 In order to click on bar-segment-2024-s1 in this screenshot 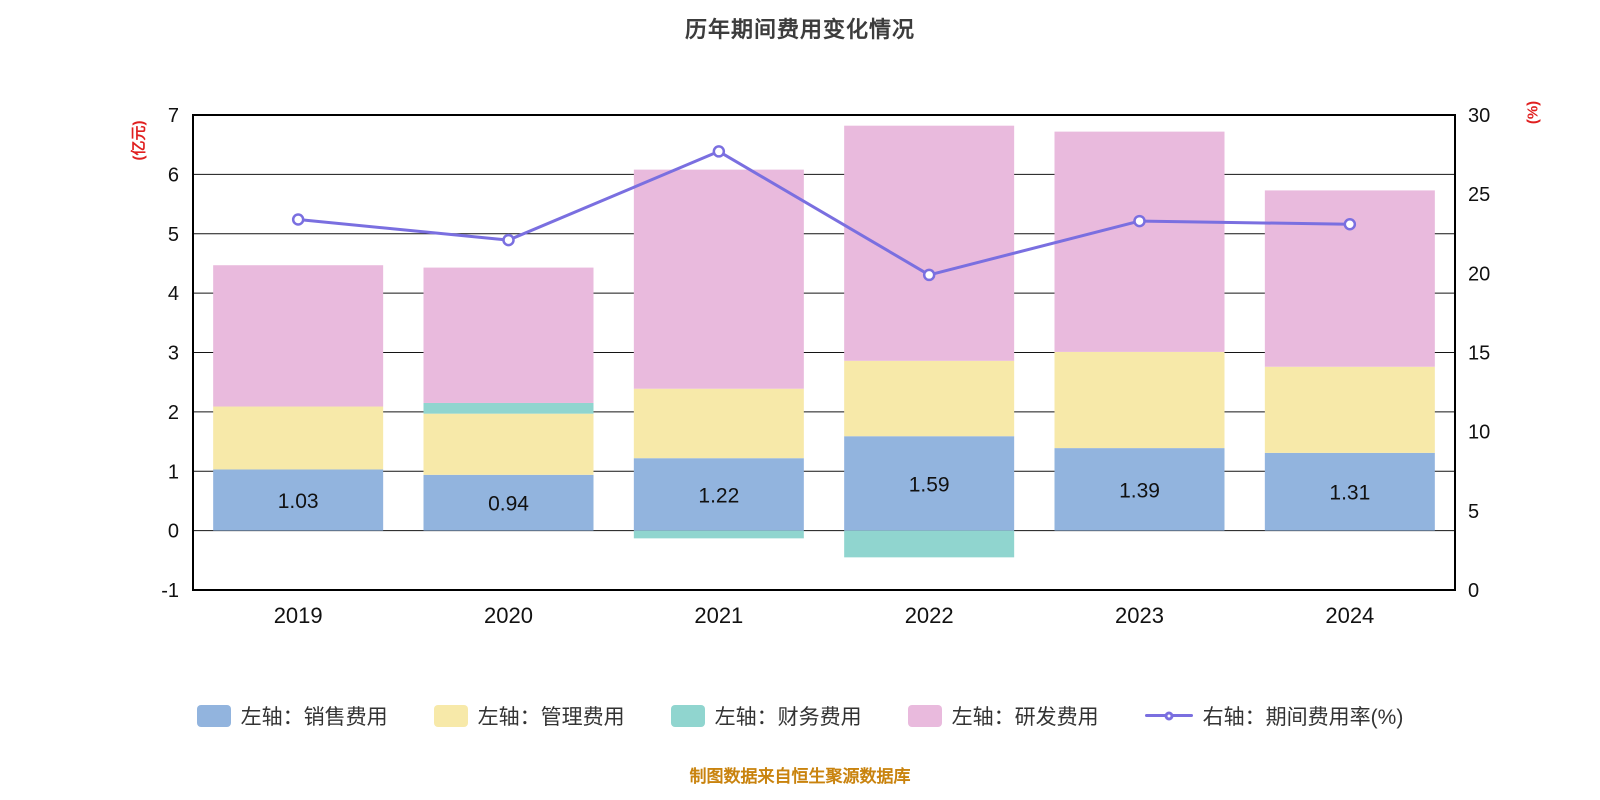, I will do `click(1349, 409)`.